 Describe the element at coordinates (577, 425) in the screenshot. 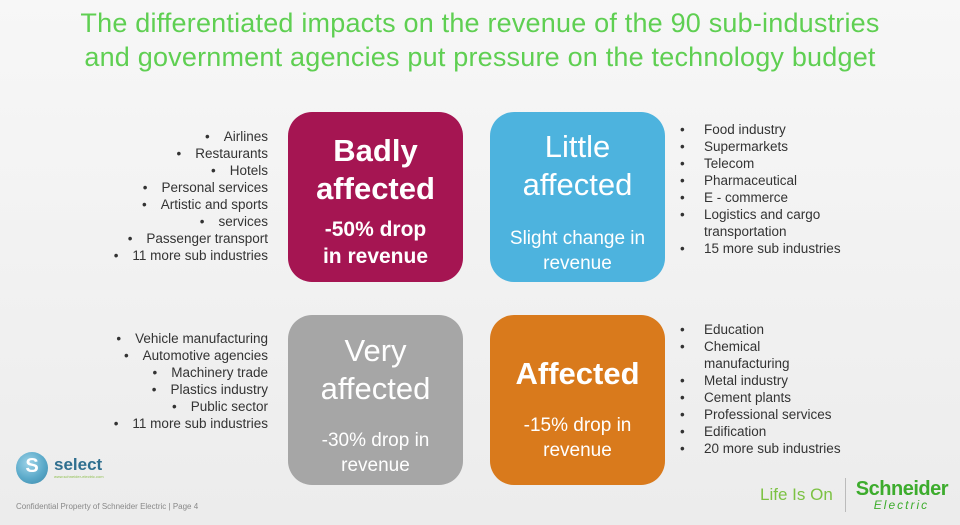

I see `box-subtext-line: -15% drop in` at that location.